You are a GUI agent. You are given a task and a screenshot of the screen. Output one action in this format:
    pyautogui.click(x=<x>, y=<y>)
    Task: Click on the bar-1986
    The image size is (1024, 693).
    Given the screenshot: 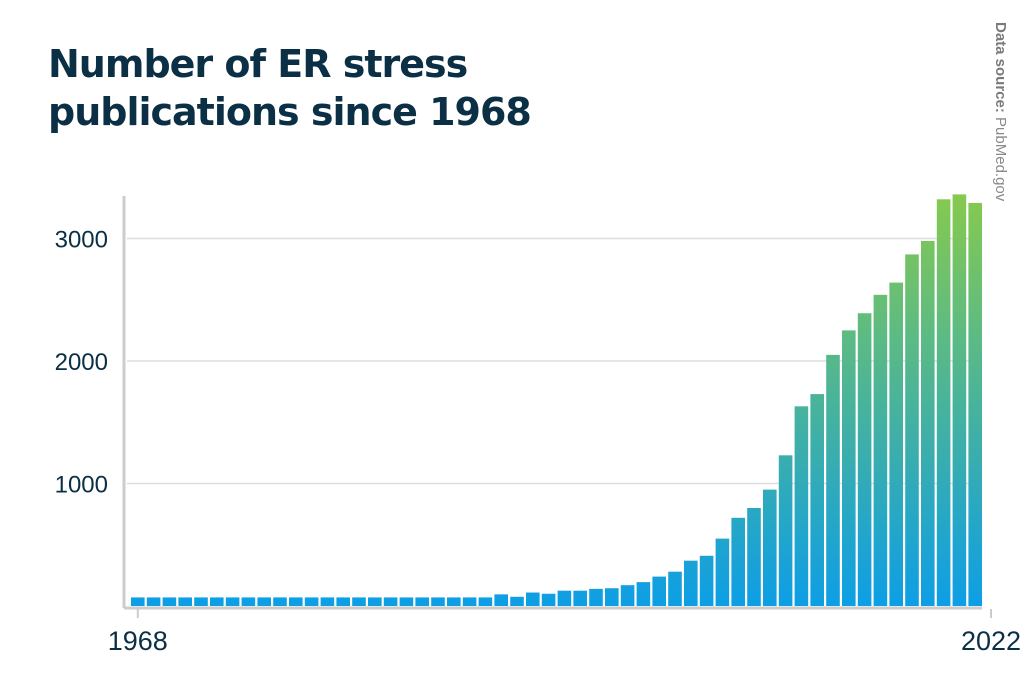 What is the action you would take?
    pyautogui.click(x=422, y=601)
    